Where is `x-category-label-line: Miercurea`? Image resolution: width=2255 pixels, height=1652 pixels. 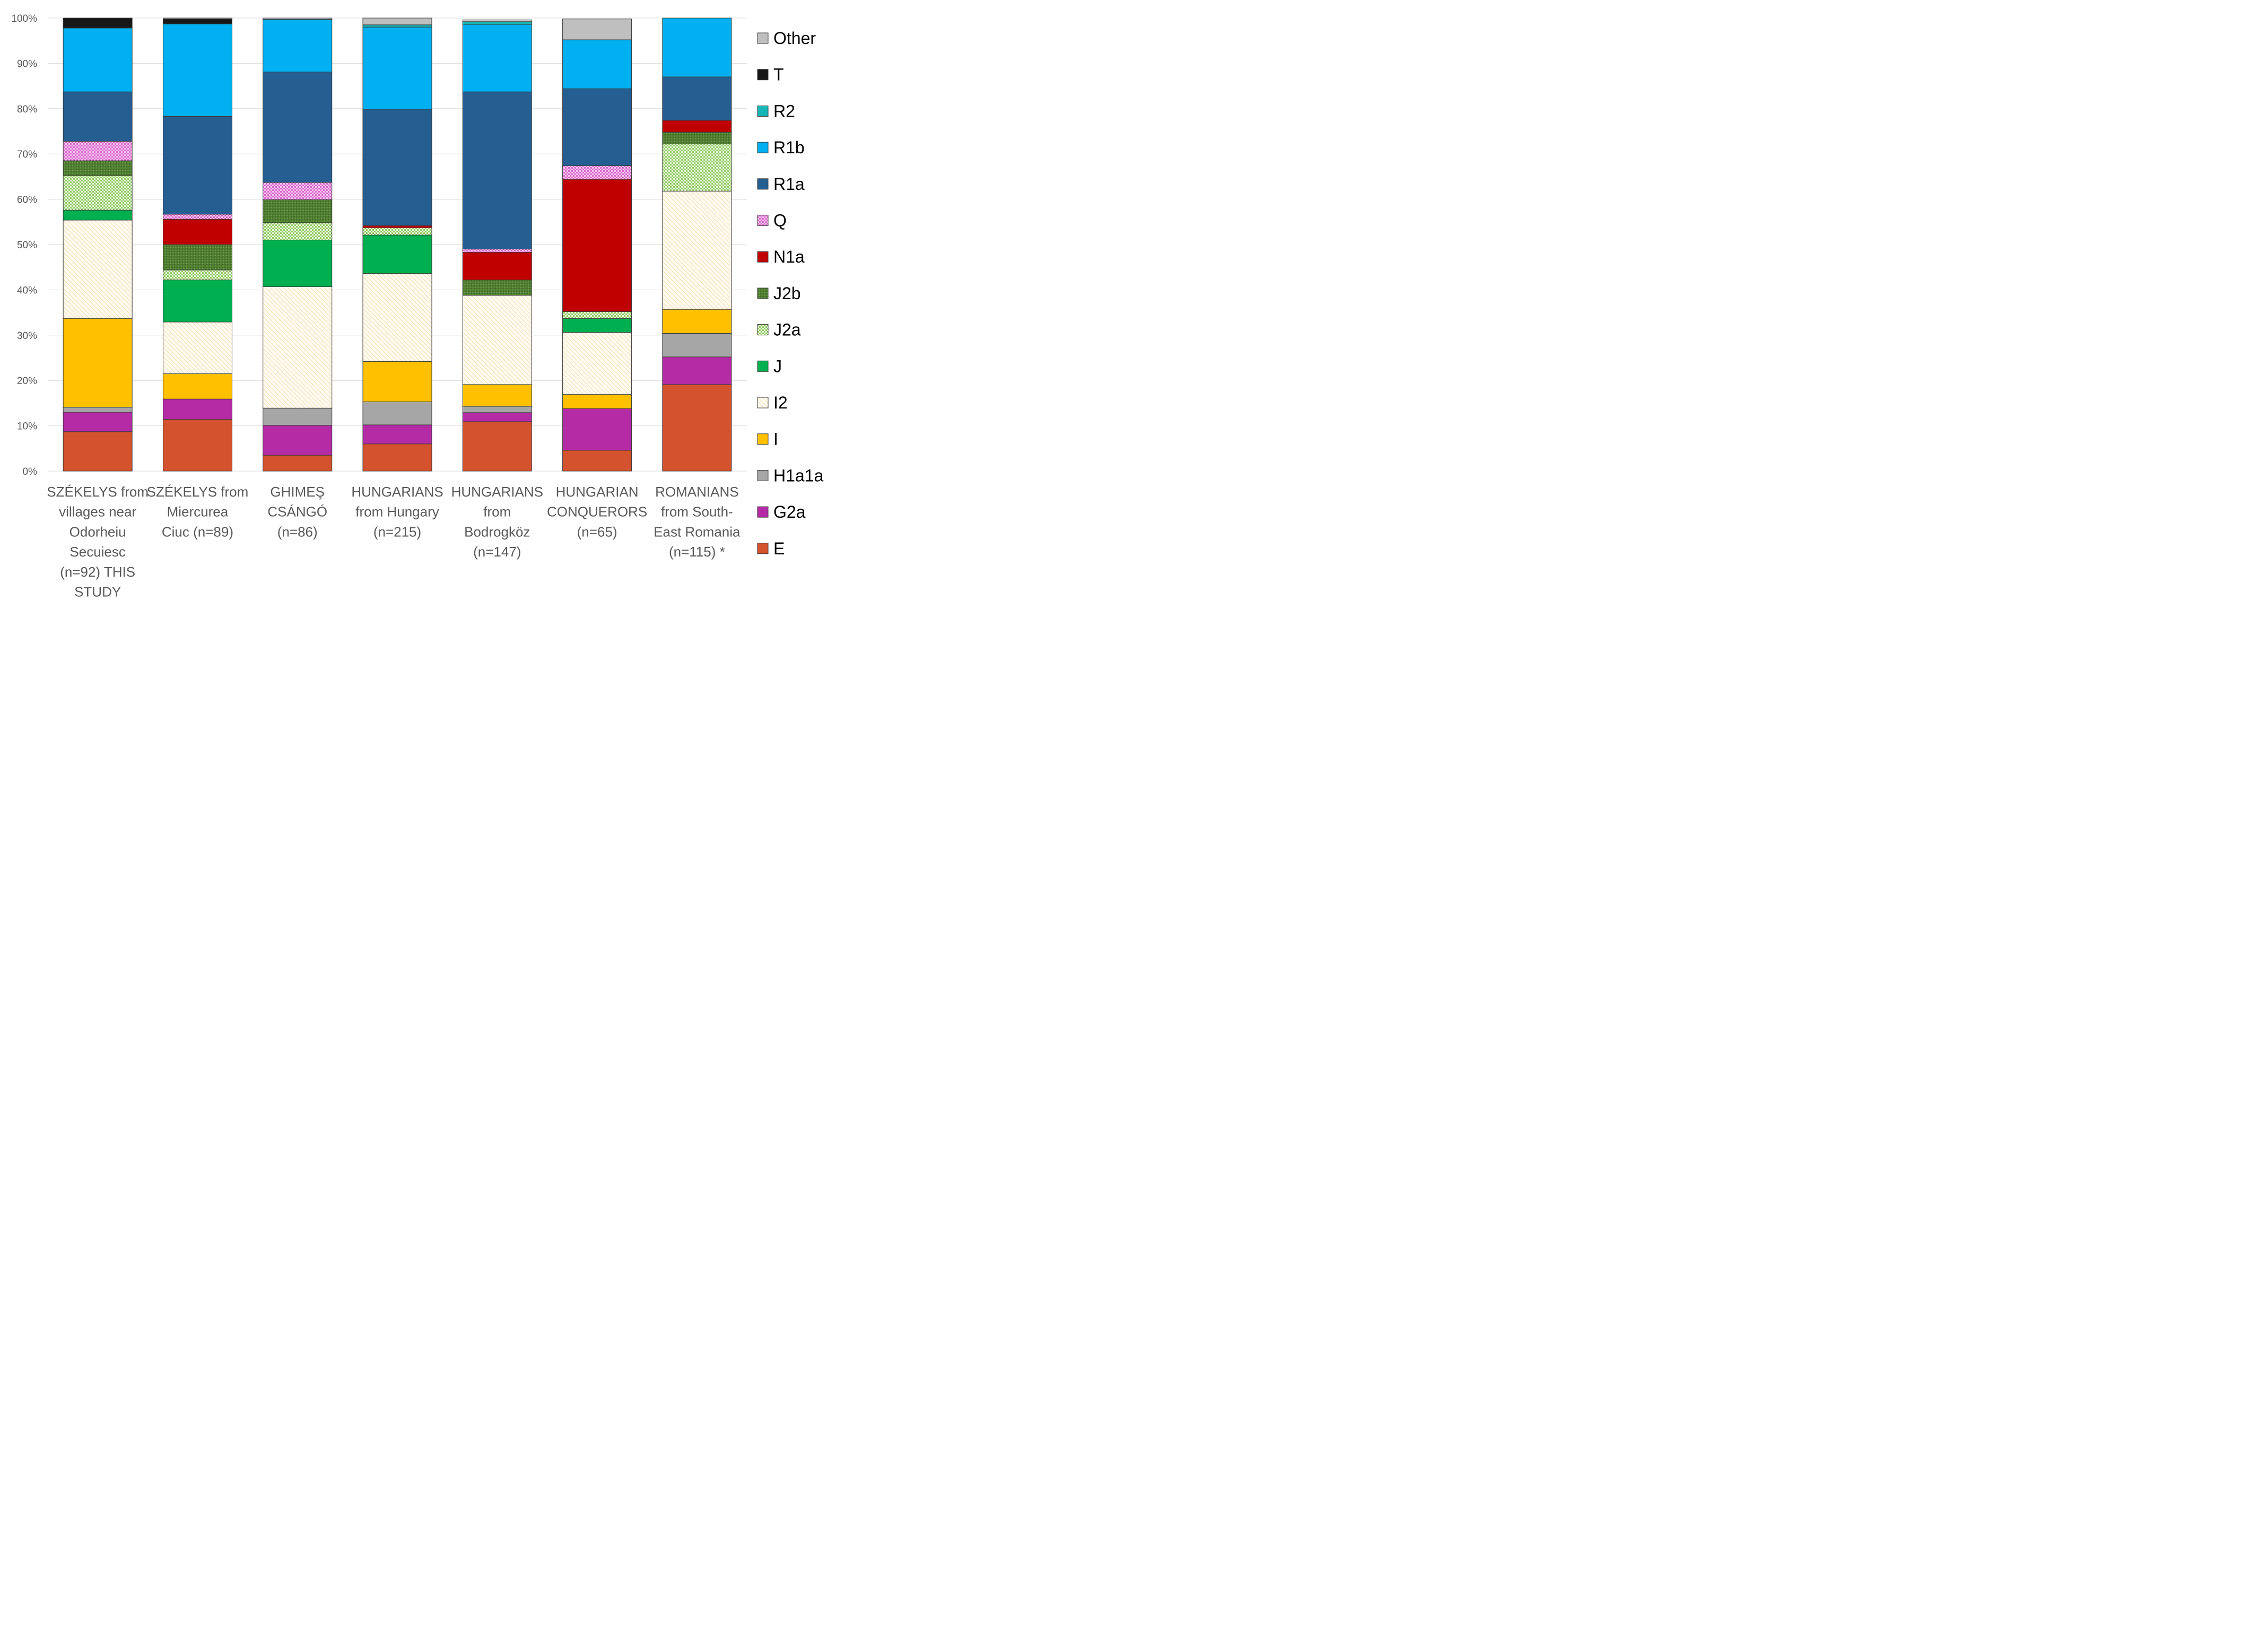
x-category-label-line: Miercurea is located at coordinates (198, 512).